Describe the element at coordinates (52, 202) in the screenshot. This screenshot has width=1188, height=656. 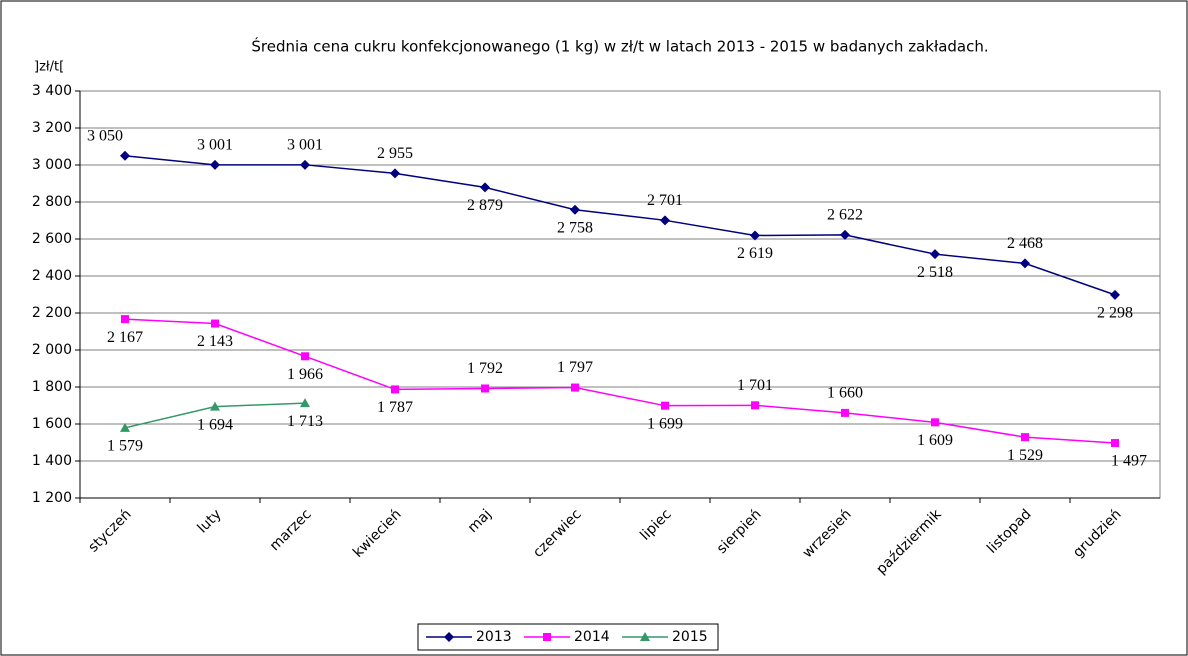
I see `y-tick-label: 2 800` at that location.